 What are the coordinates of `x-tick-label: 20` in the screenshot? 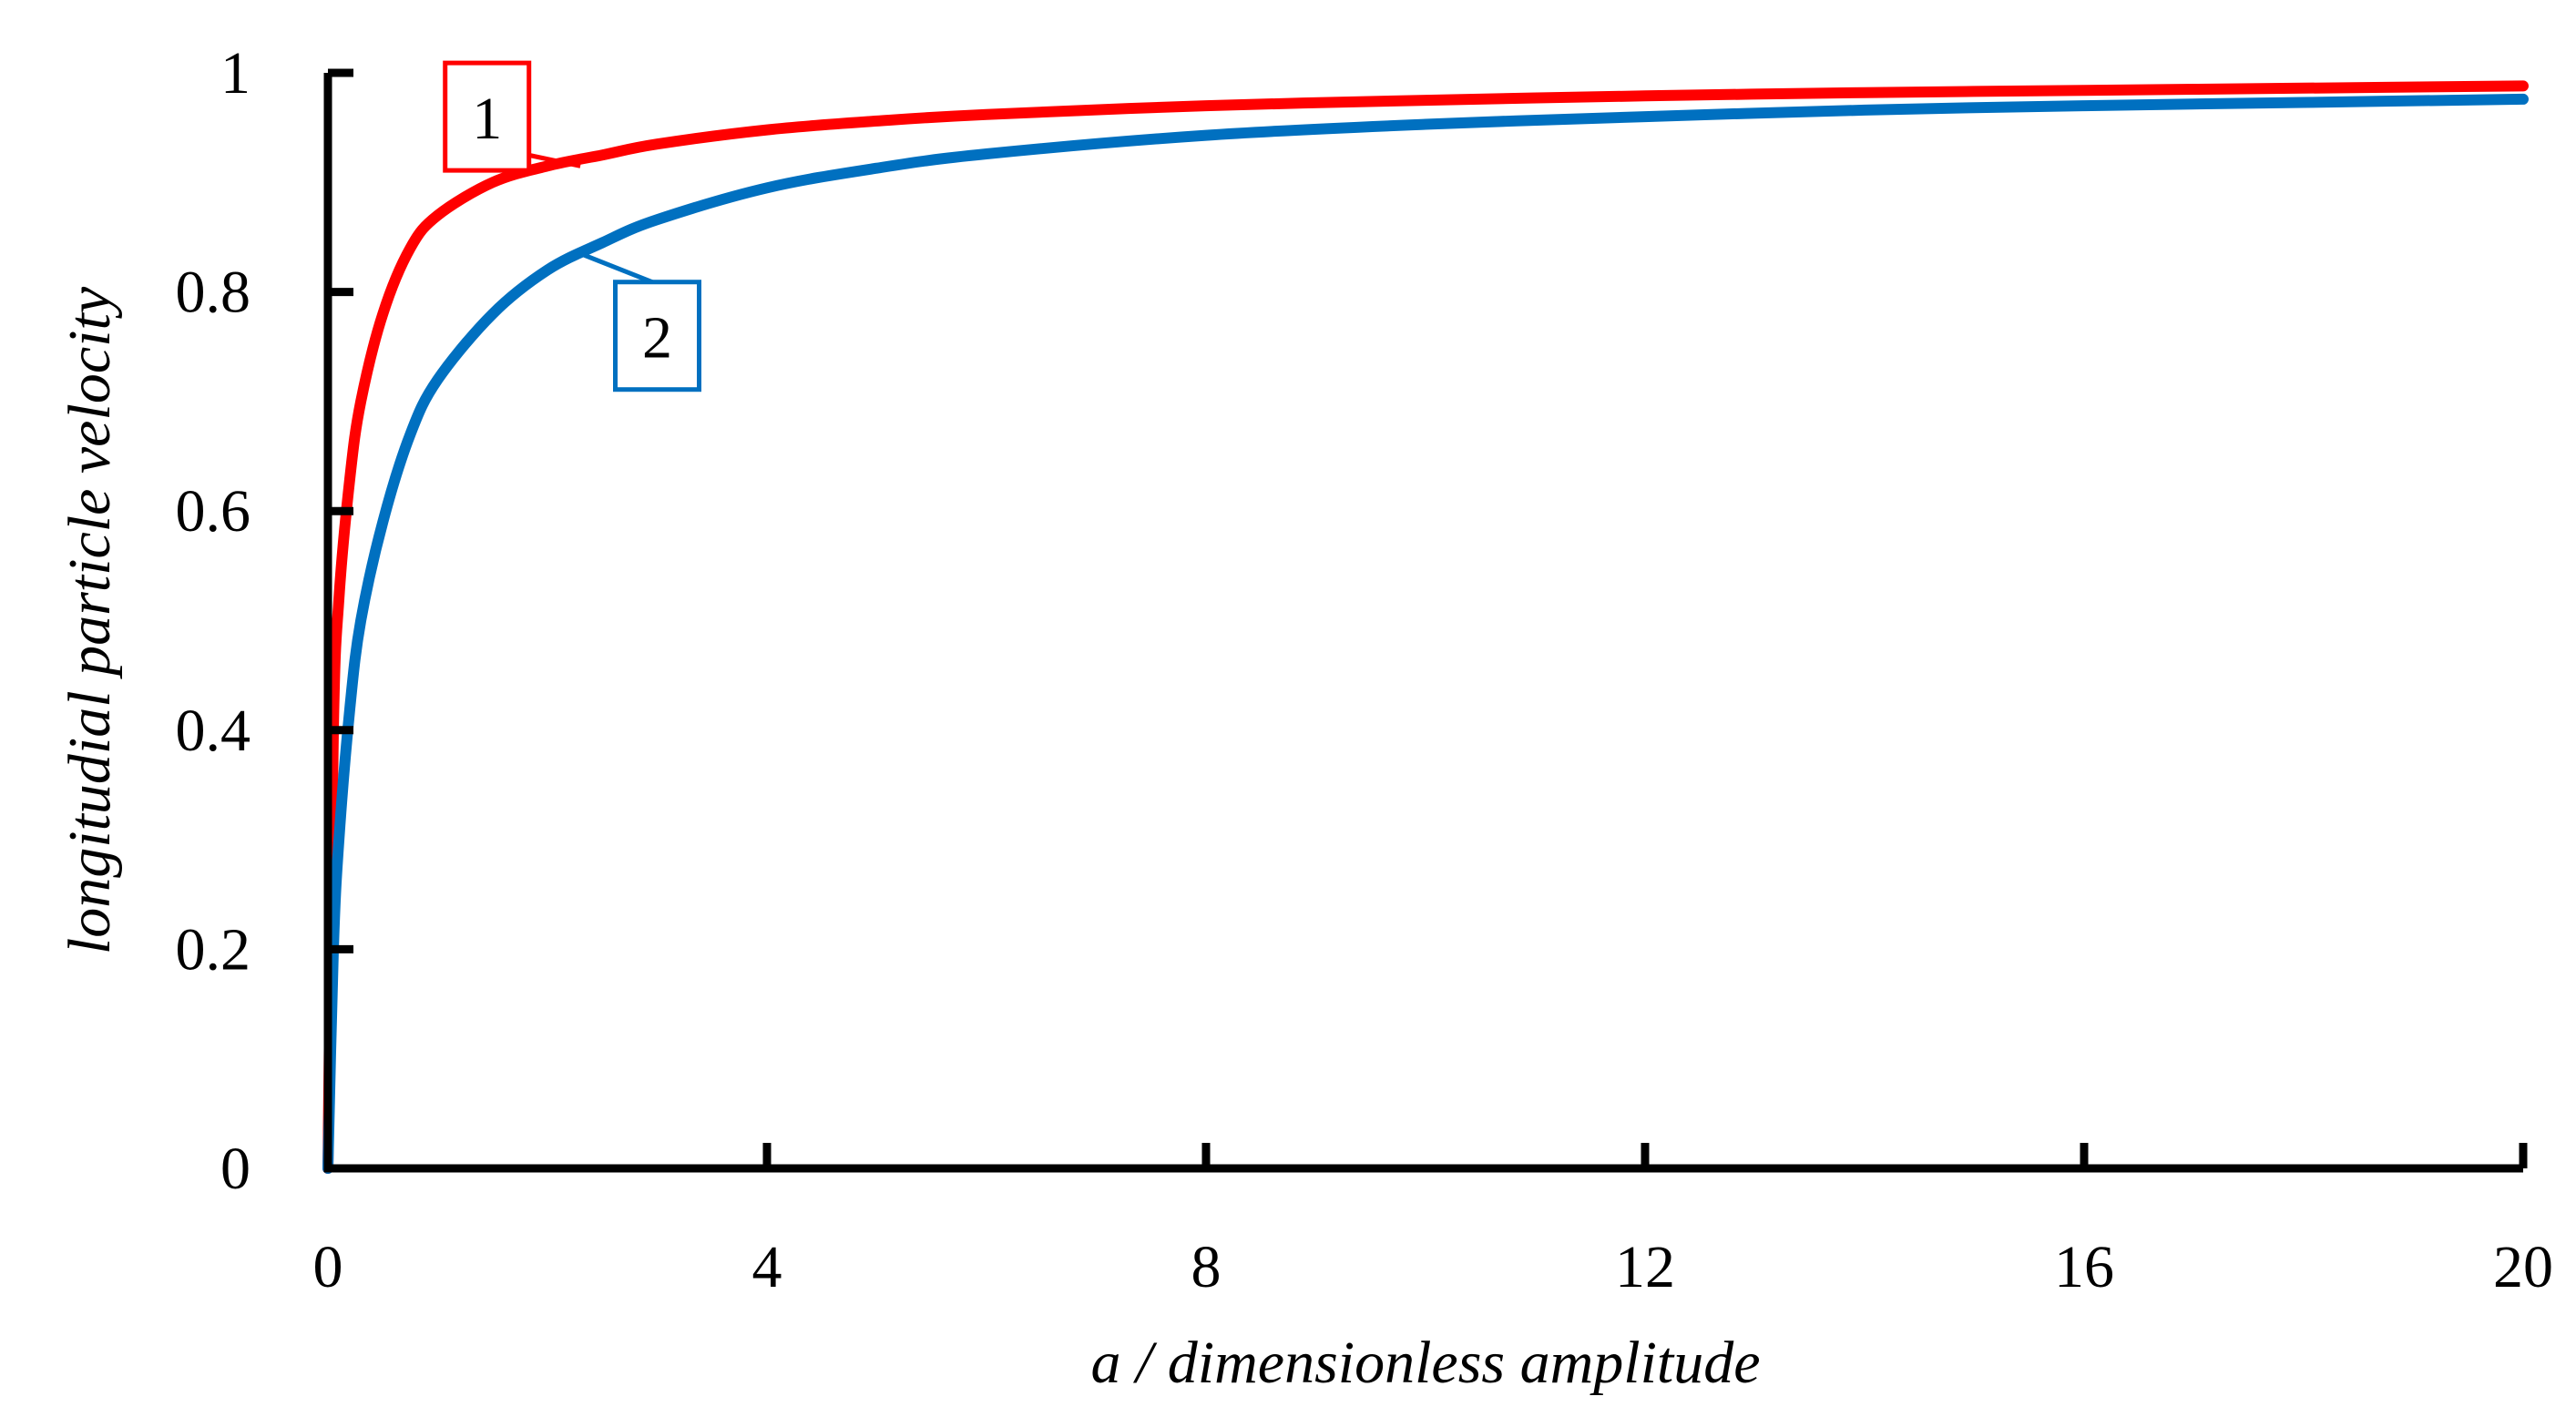 It's located at (2523, 1267).